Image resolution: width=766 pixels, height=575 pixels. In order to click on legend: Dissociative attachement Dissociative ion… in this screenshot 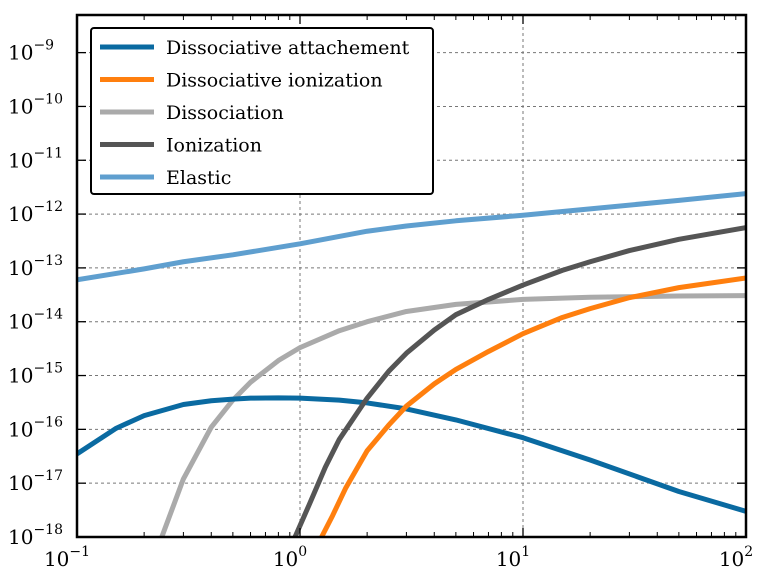, I will do `click(262, 111)`.